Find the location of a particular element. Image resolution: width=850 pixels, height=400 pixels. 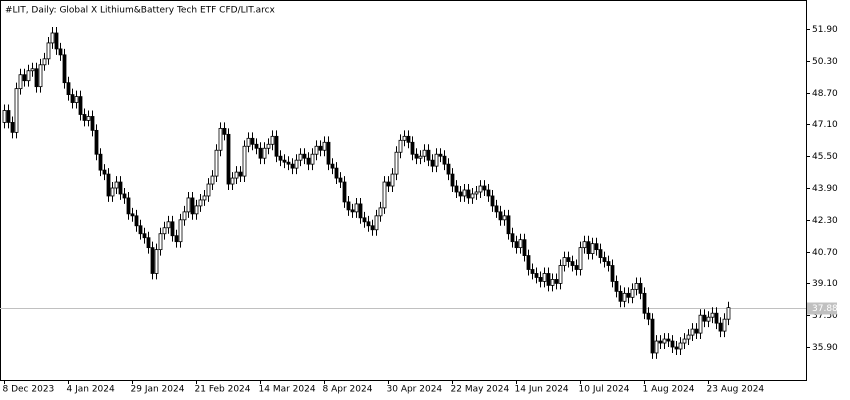

x-tick-label: 4 Jan 2024 is located at coordinates (91, 390).